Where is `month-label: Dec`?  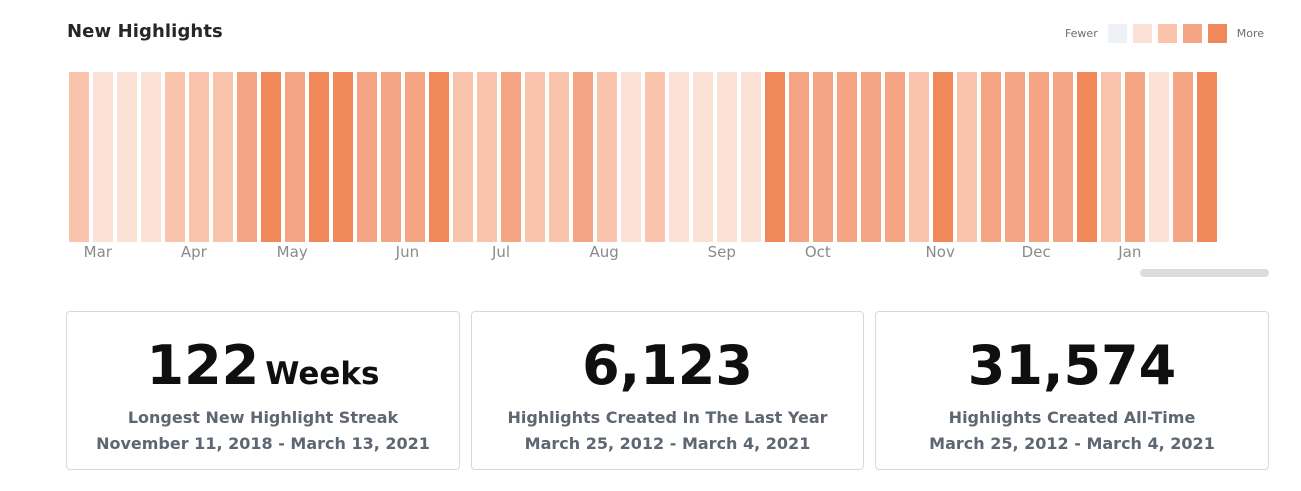
month-label: Dec is located at coordinates (1036, 252).